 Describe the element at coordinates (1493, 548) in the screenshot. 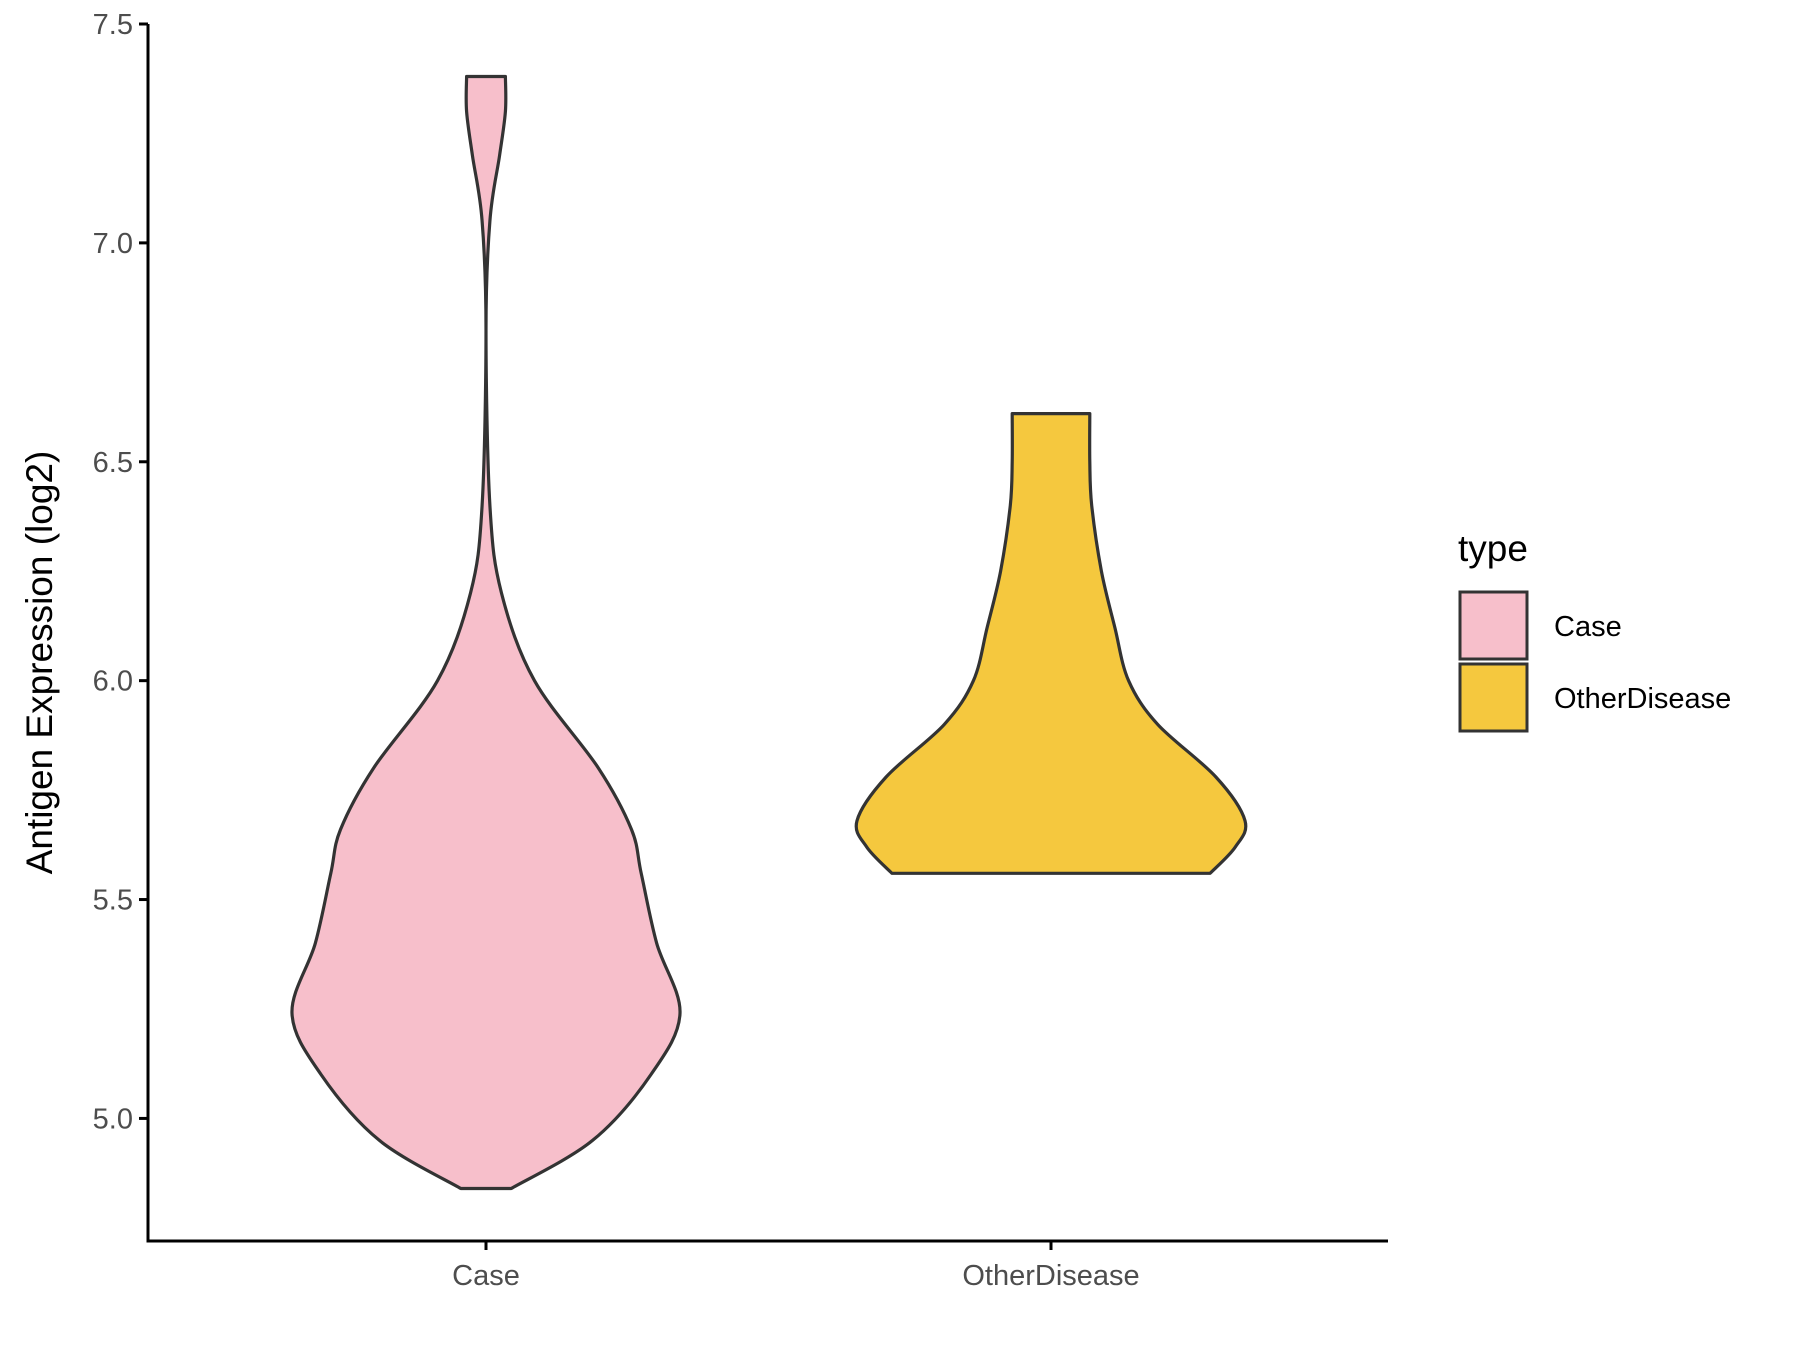

I see `legend-title: type` at that location.